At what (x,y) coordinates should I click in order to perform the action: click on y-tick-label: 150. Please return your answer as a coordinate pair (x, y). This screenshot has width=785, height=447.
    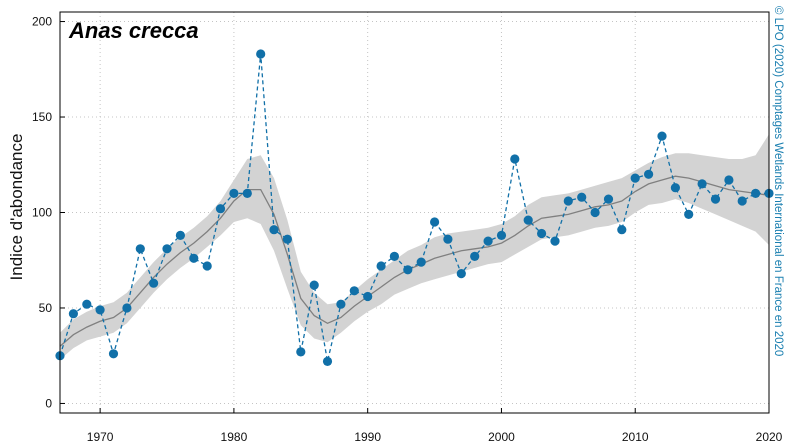
    Looking at the image, I should click on (42, 117).